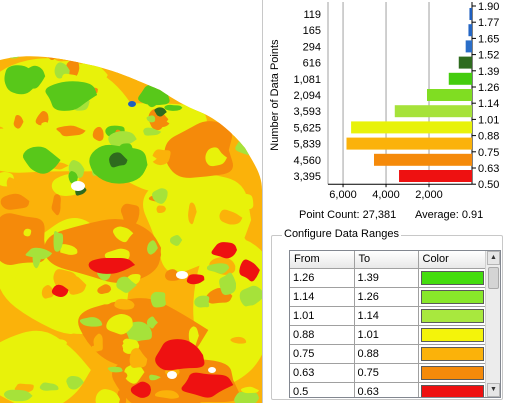 The height and width of the screenshot is (403, 509). I want to click on count-tick-label: 4,000, so click(386, 195).